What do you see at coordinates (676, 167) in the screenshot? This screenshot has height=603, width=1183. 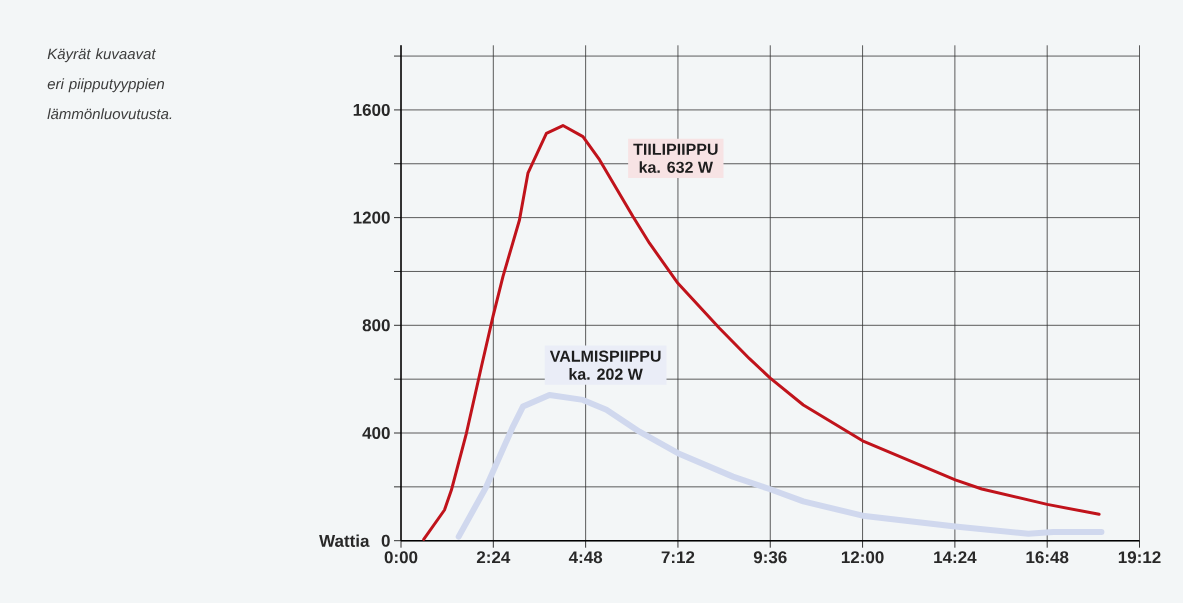 I see `annotation: ka. 632 W` at bounding box center [676, 167].